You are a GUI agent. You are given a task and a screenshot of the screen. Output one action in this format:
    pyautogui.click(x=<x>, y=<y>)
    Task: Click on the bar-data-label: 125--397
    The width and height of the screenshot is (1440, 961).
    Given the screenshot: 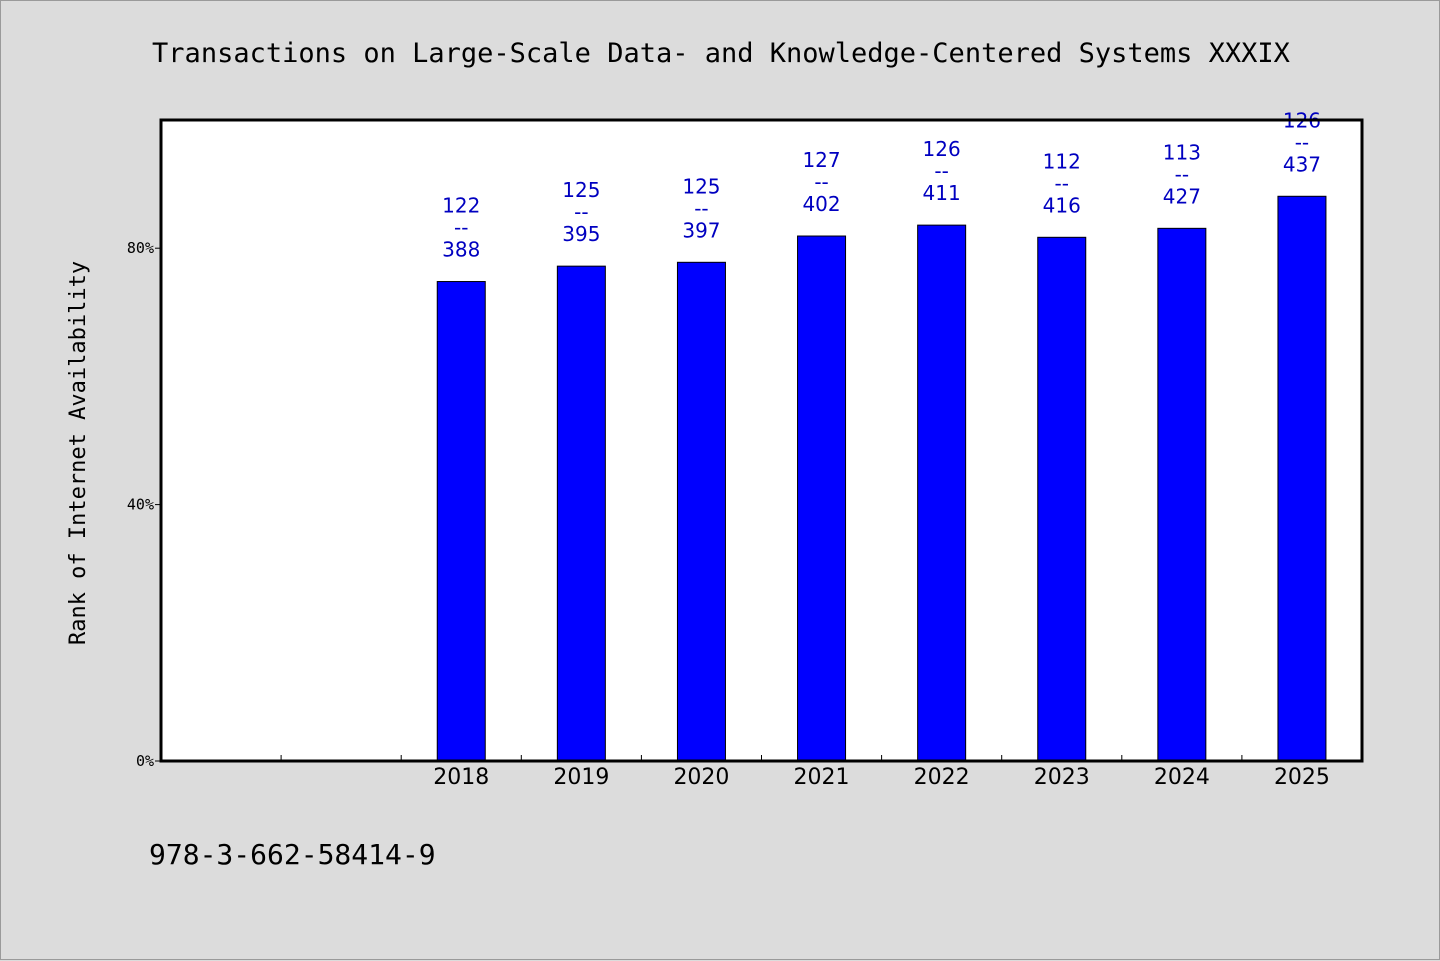 What is the action you would take?
    pyautogui.click(x=701, y=208)
    